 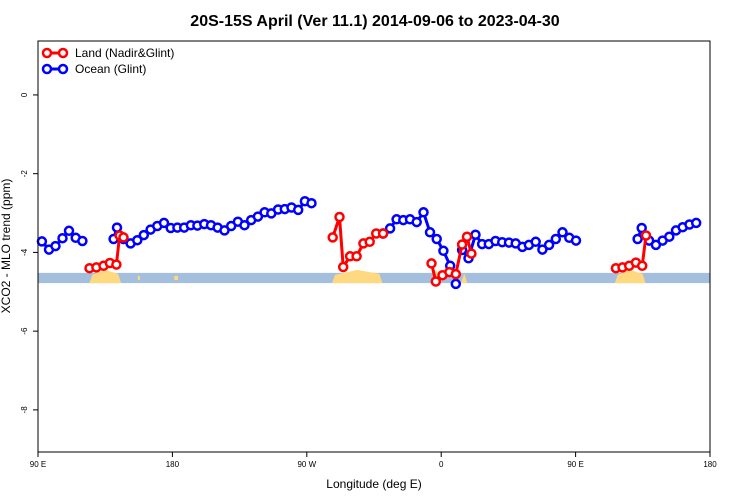 I want to click on x-axis: 90 E 180 90 W 0 90 E 180, so click(x=373, y=460).